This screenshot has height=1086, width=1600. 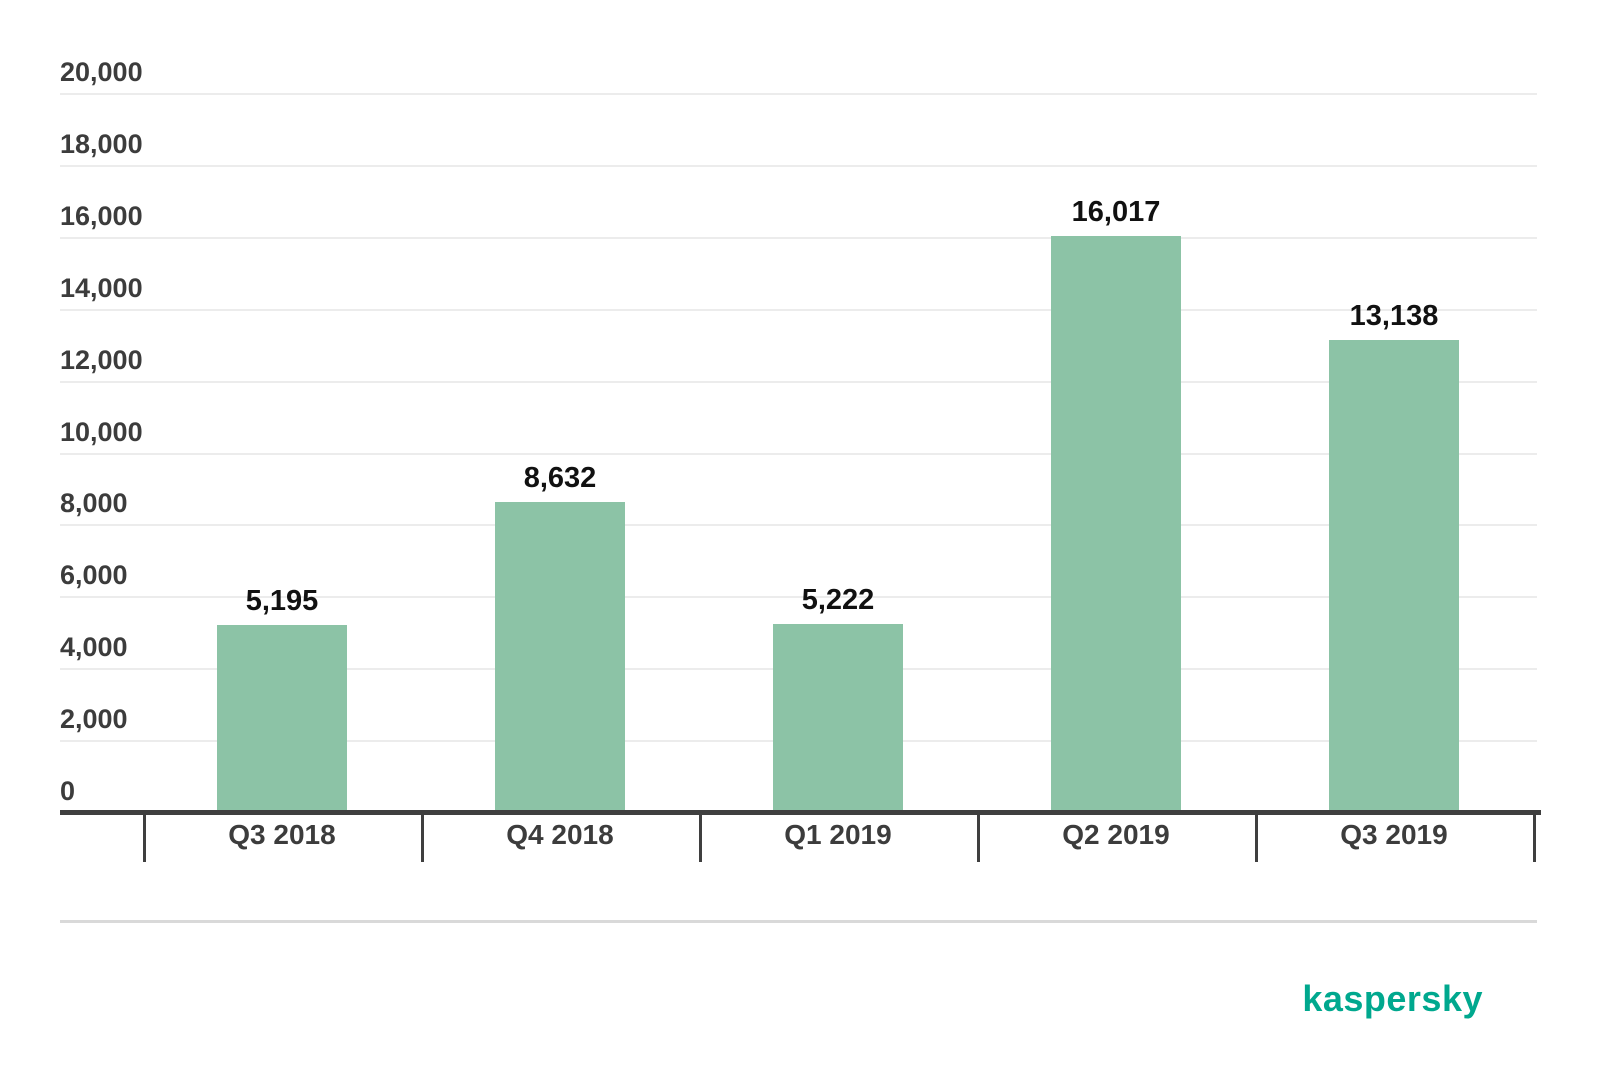 I want to click on bar-q3-2018, so click(x=282, y=718).